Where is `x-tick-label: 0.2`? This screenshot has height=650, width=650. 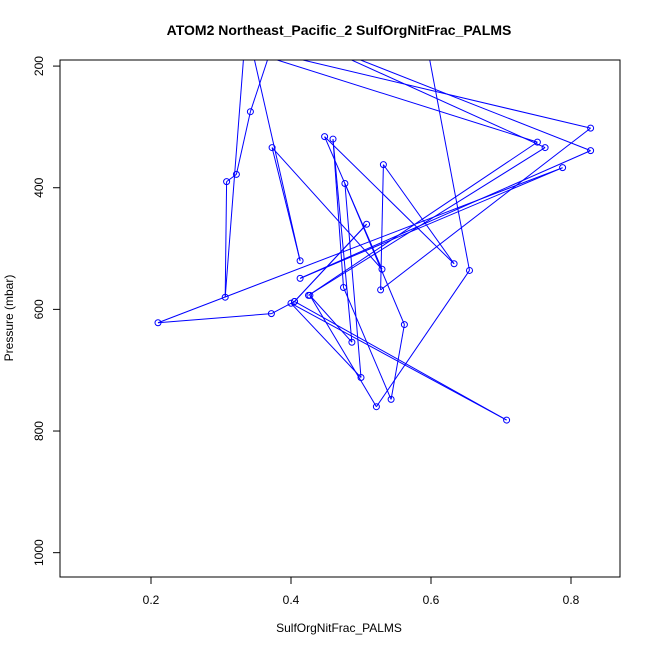
x-tick-label: 0.2 is located at coordinates (151, 600).